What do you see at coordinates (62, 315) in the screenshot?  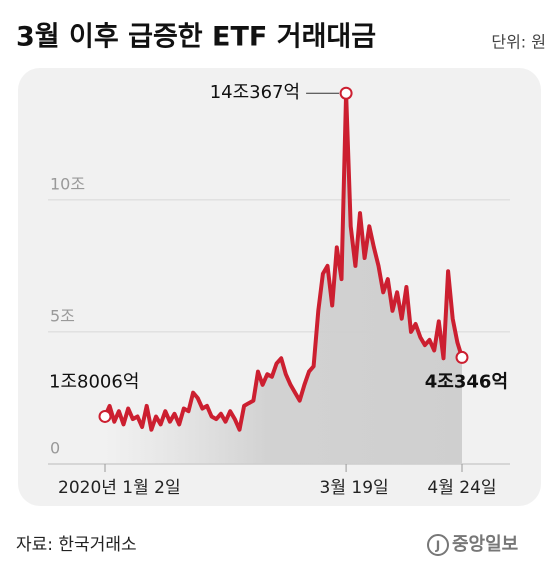 I see `y-tick-label: 5조` at bounding box center [62, 315].